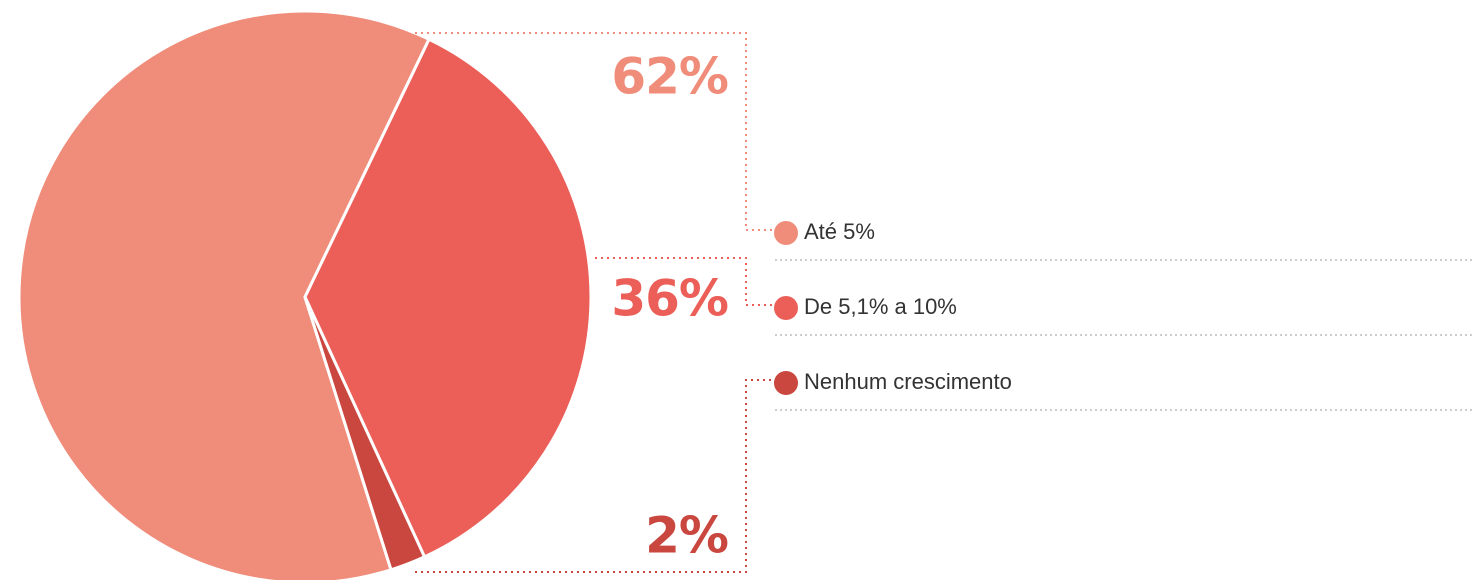 The image size is (1483, 580). I want to click on value-label: 2%, so click(686, 536).